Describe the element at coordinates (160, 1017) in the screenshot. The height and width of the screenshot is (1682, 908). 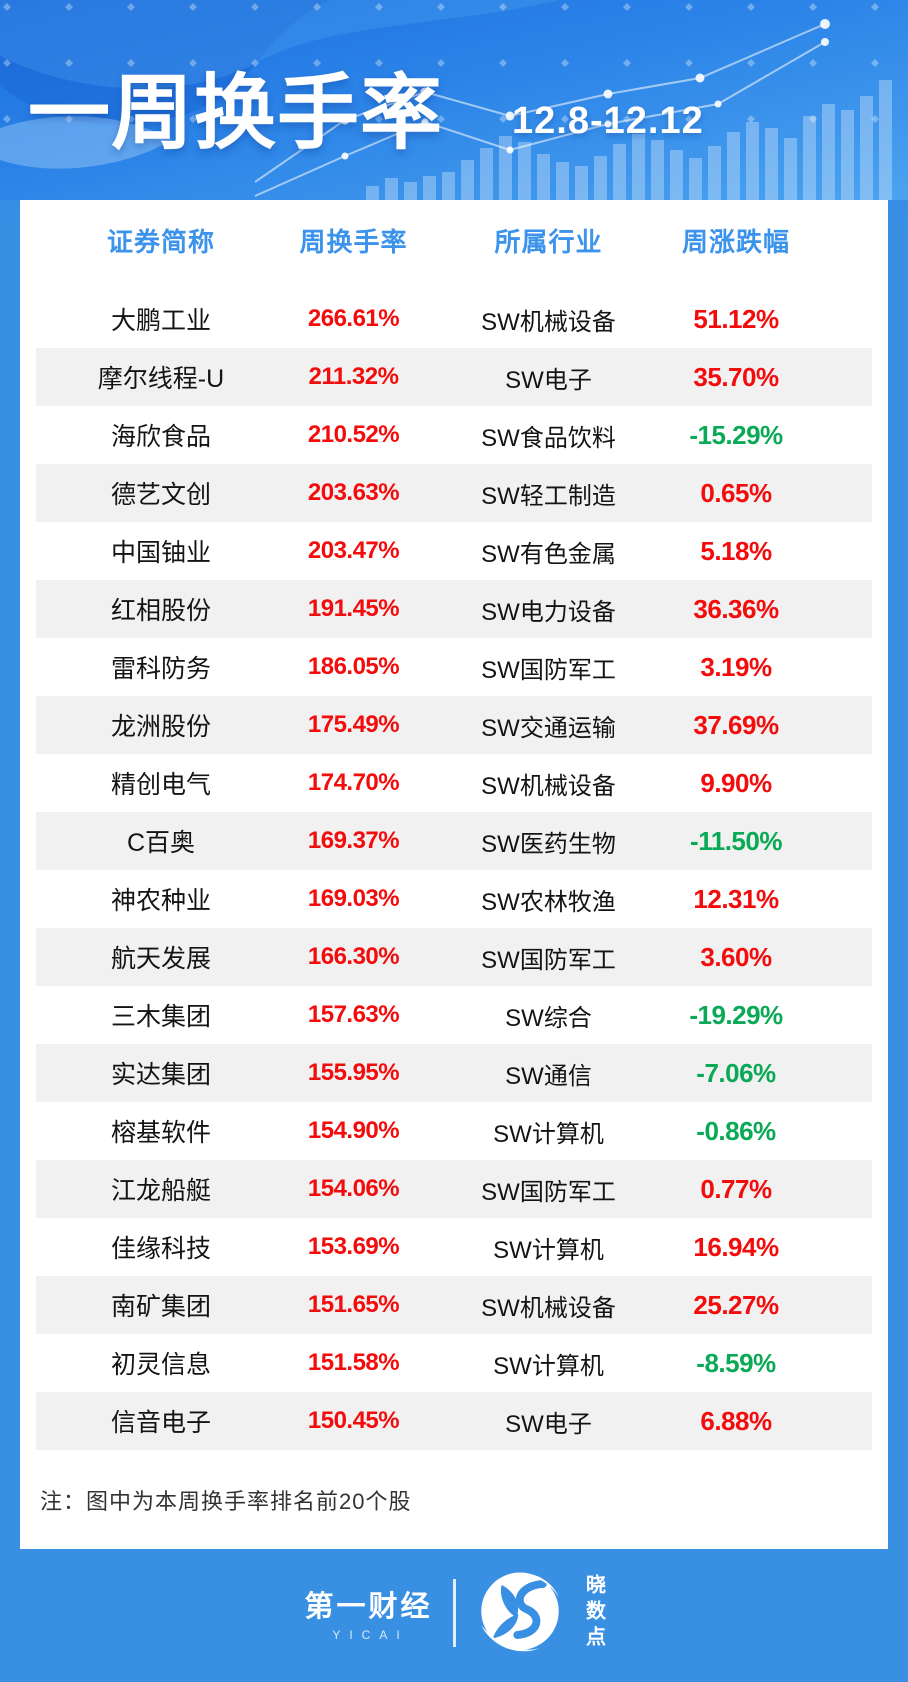
I see `stock-name: 三木集团` at that location.